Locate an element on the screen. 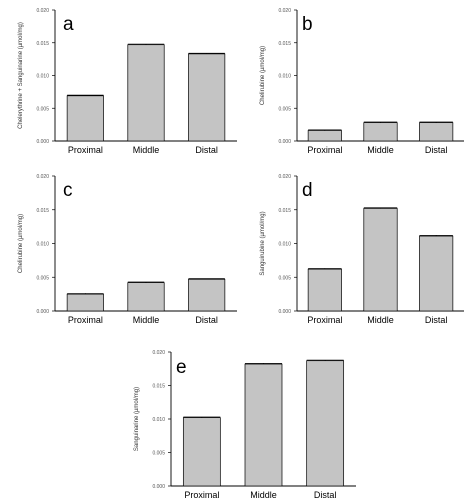 The image size is (474, 504). y-axis-label: Sanguirubine (µmol/mg) is located at coordinates (263, 243).